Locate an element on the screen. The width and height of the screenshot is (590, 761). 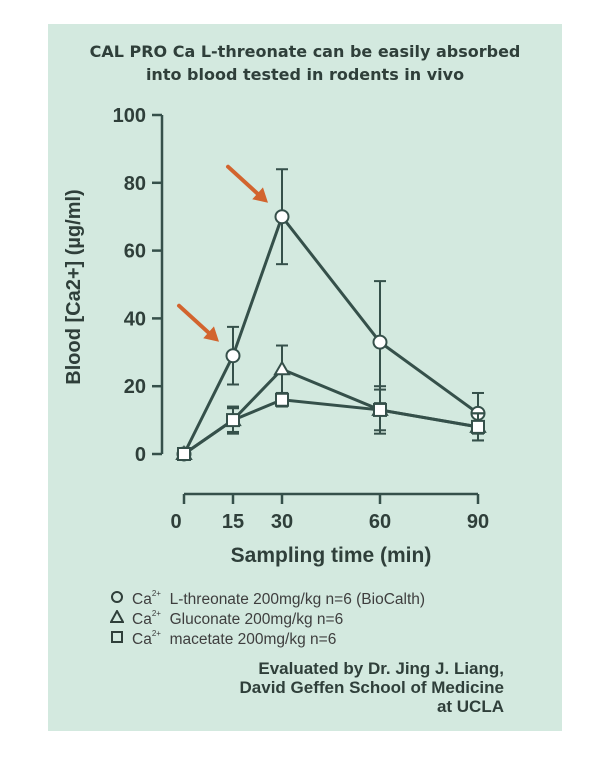
y-tick-label: 80 is located at coordinates (135, 184).